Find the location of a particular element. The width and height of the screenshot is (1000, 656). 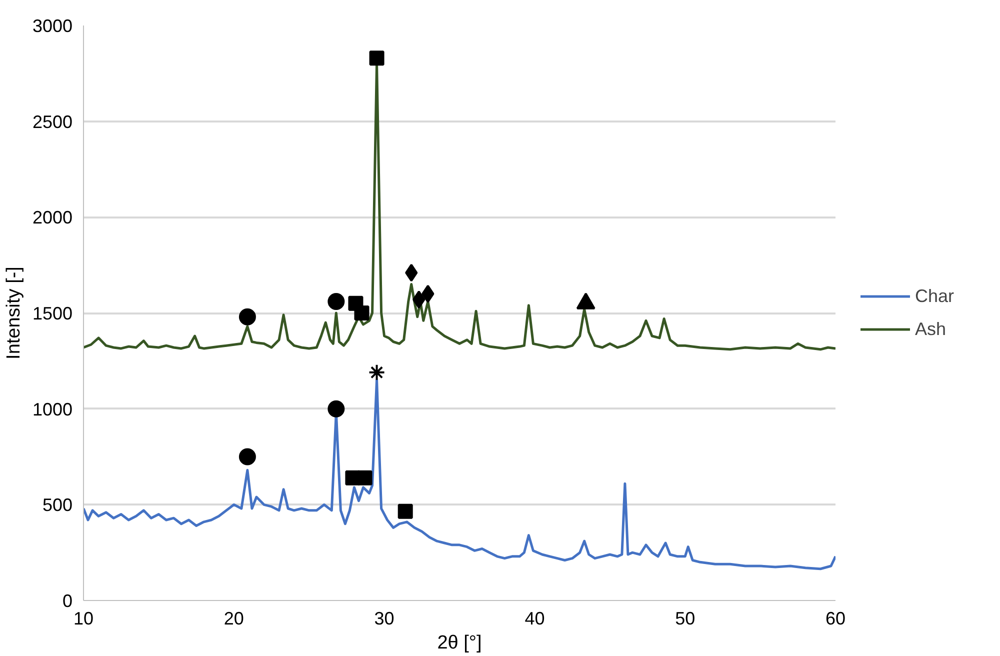

x-tick-label: 20 is located at coordinates (234, 618).